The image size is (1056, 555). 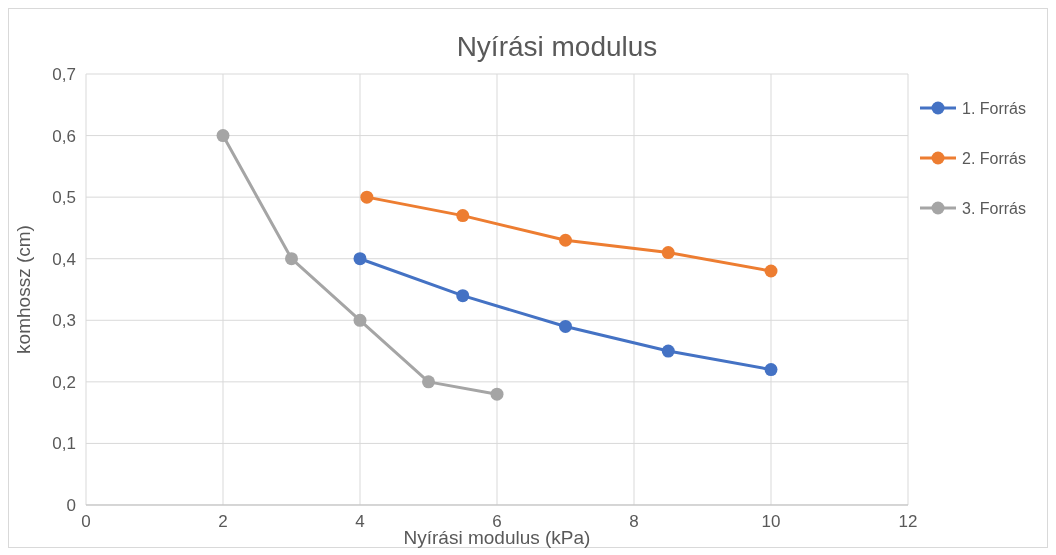 What do you see at coordinates (994, 208) in the screenshot?
I see `legend-label: 3. Forrás` at bounding box center [994, 208].